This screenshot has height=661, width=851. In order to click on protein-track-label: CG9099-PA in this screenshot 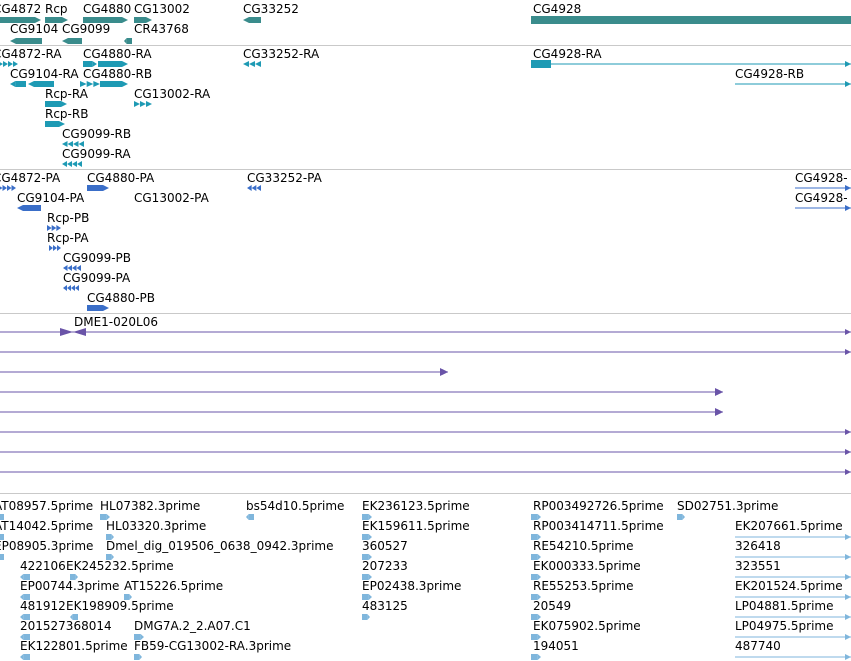, I will do `click(97, 278)`.